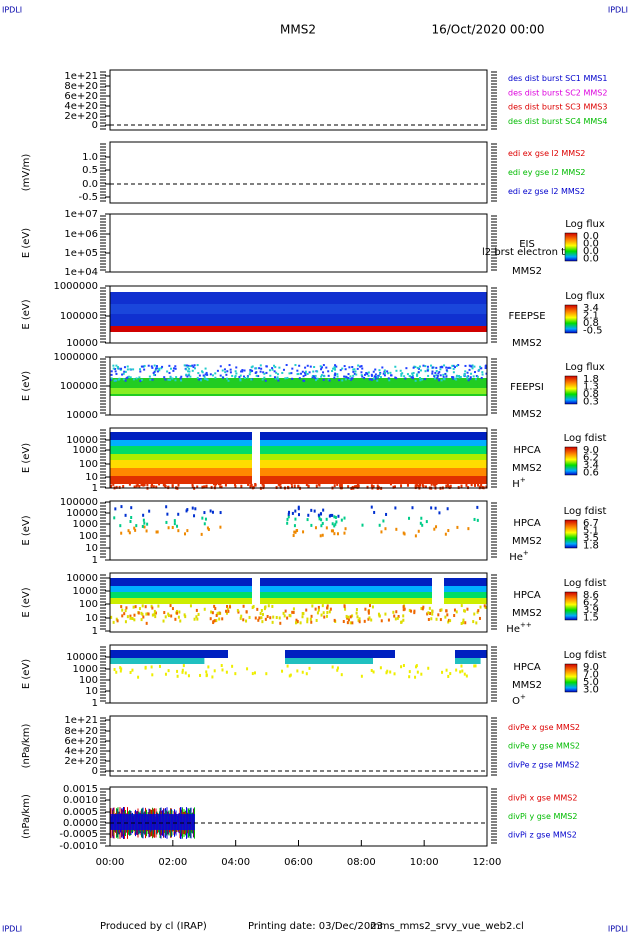 Image resolution: width=630 pixels, height=934 pixels. What do you see at coordinates (527, 613) in the screenshot?
I see `side-label: MMS2` at bounding box center [527, 613].